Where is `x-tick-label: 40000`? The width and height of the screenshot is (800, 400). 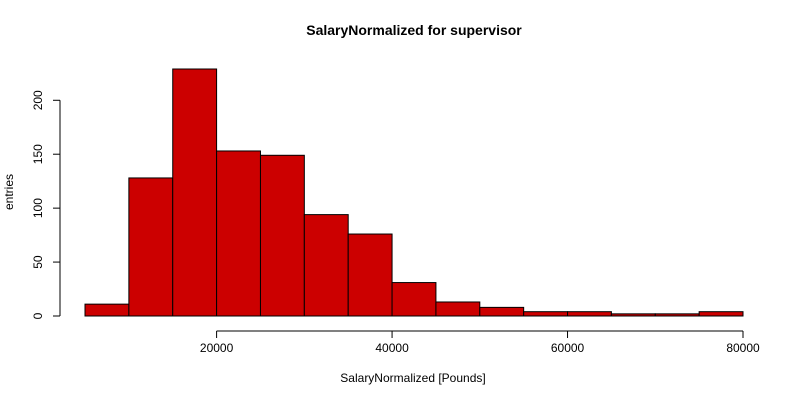
x-tick-label: 40000 is located at coordinates (392, 348).